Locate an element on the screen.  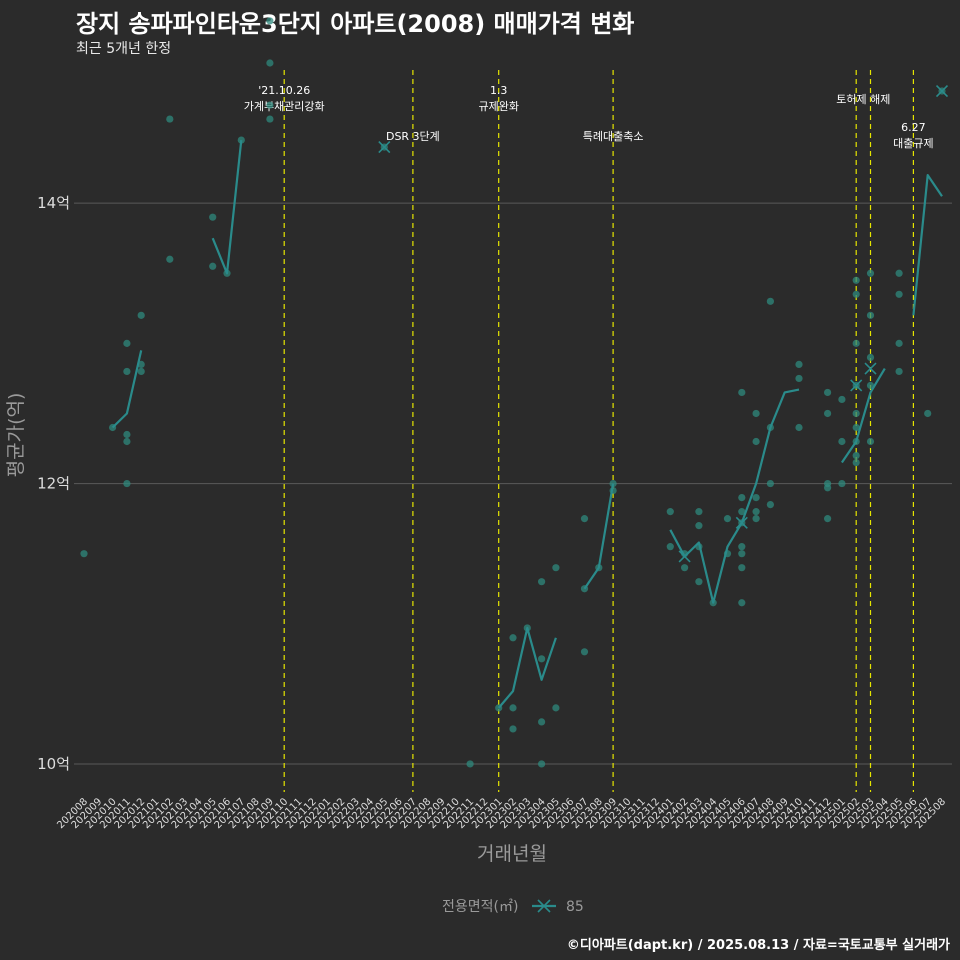
chart-subtitle: 최근 5개년 한정 is located at coordinates (124, 49).